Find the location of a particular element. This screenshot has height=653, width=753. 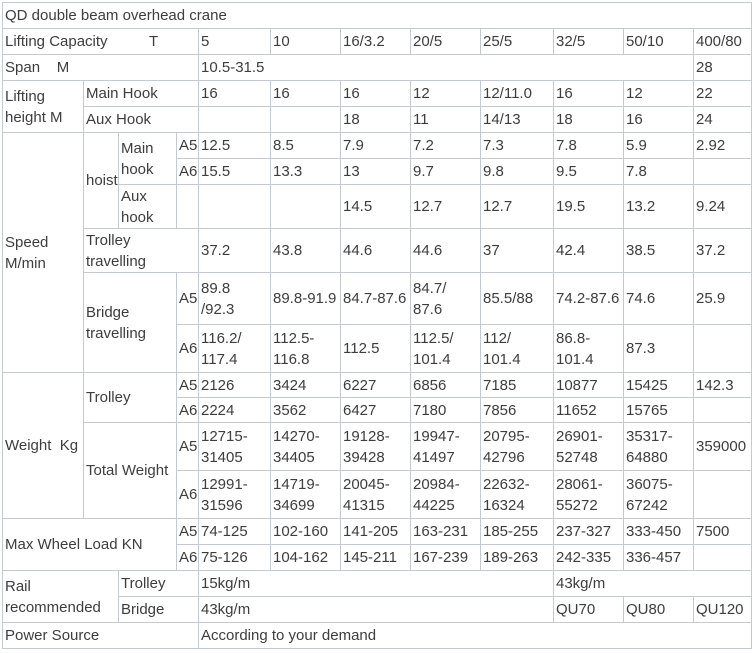

total-weight-label: Total Weight is located at coordinates (130, 470).